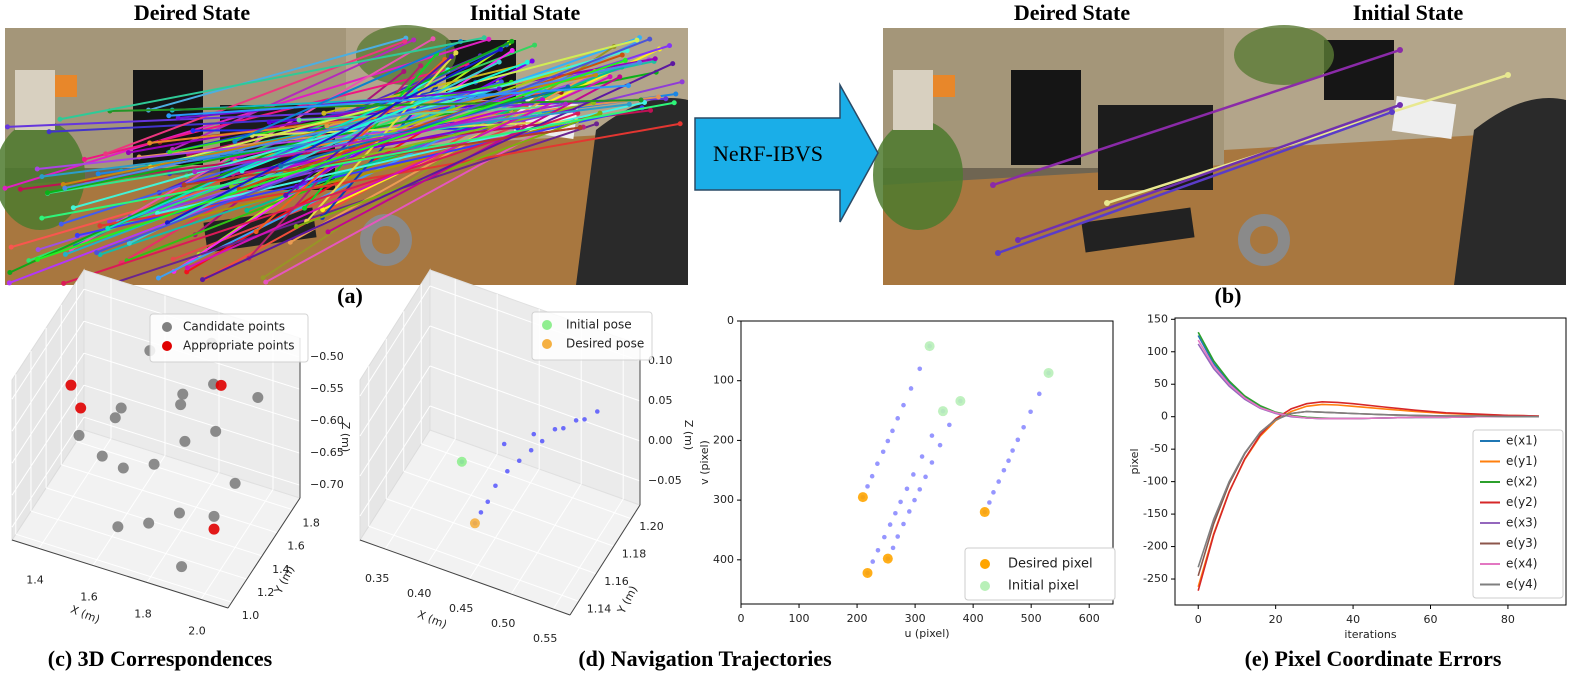 This screenshot has width=1588, height=687. I want to click on y-tick-label: 0, so click(730, 320).